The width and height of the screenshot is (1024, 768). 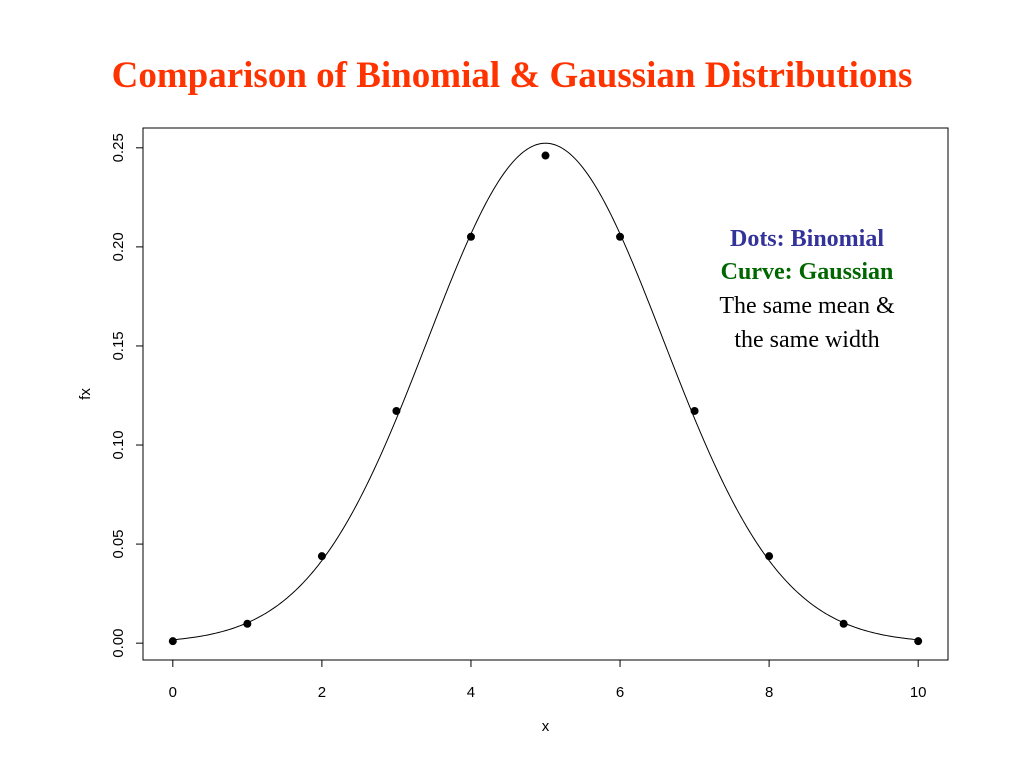 What do you see at coordinates (118, 345) in the screenshot?
I see `y-tick-label: 0.15` at bounding box center [118, 345].